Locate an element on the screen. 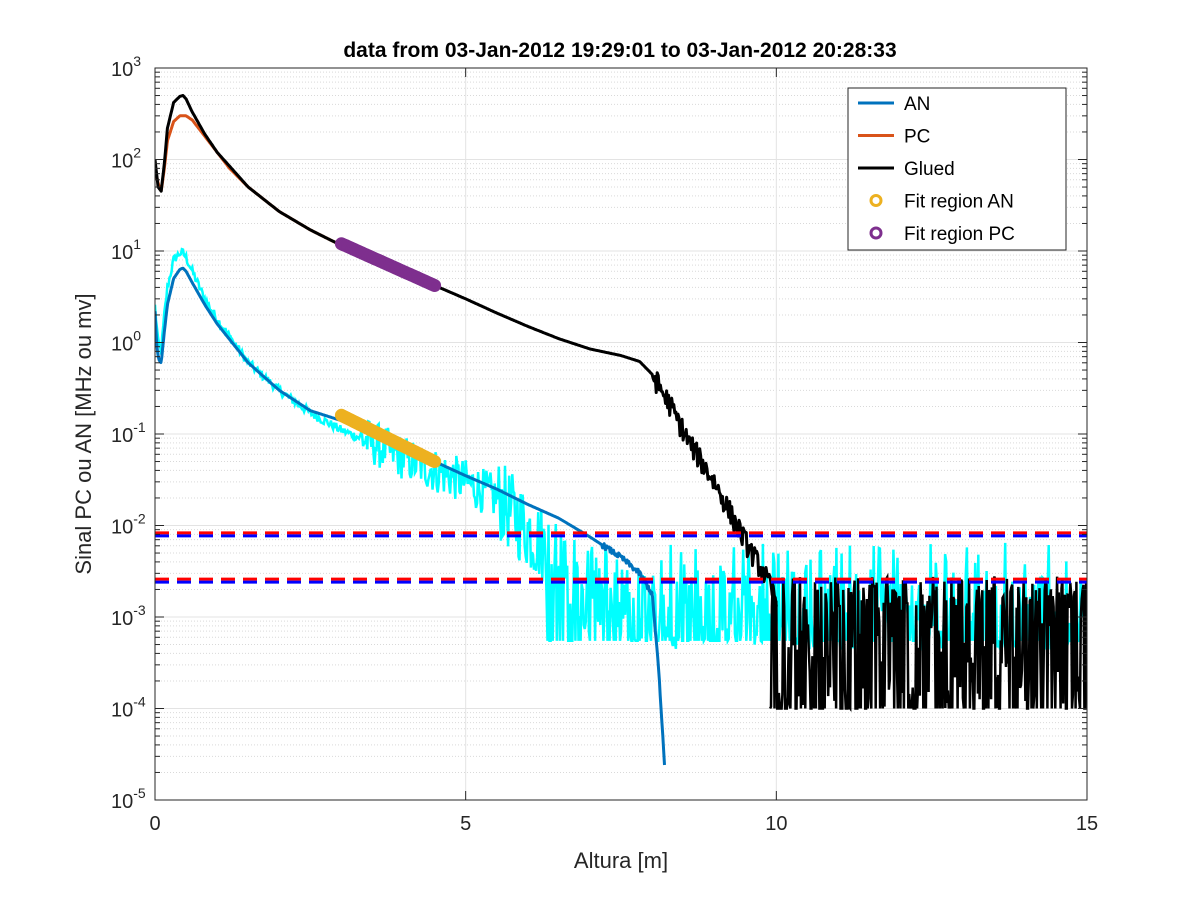 The height and width of the screenshot is (900, 1200). legend: AN PC Glued Fit region AN Fit region PC is located at coordinates (957, 169).